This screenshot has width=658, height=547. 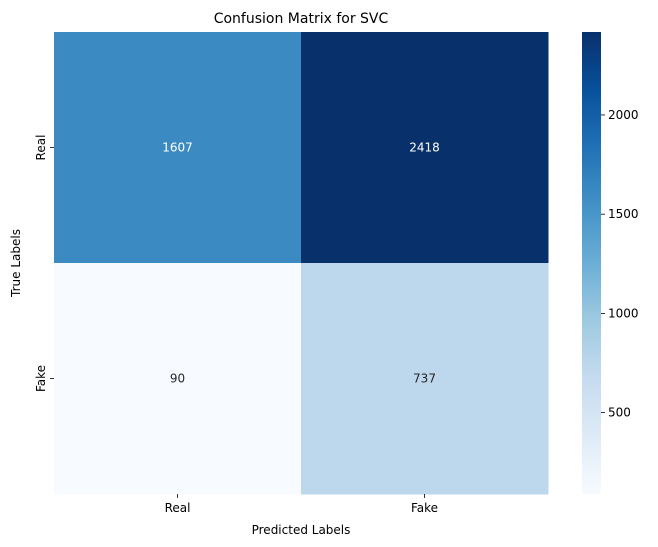 What do you see at coordinates (16, 263) in the screenshot?
I see `y-axis-label: True Labels` at bounding box center [16, 263].